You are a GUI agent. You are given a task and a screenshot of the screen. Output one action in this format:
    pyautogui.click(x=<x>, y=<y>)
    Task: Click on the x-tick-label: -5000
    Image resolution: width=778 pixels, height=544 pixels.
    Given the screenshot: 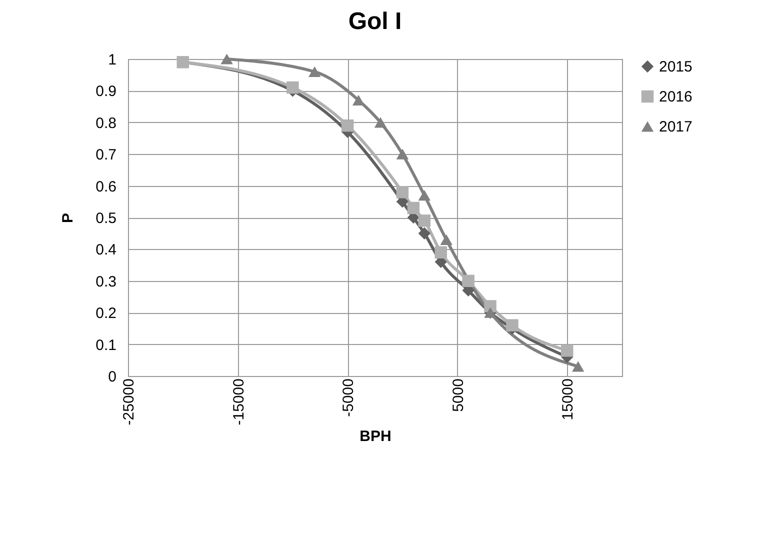 What is the action you would take?
    pyautogui.click(x=349, y=397)
    